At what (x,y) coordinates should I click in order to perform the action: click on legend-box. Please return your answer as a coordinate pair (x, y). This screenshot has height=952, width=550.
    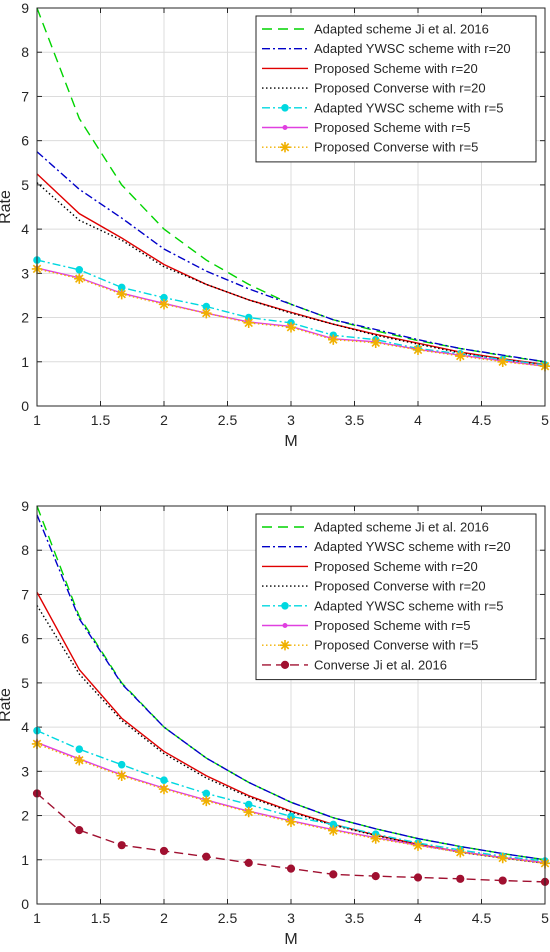
    Looking at the image, I should click on (396, 597).